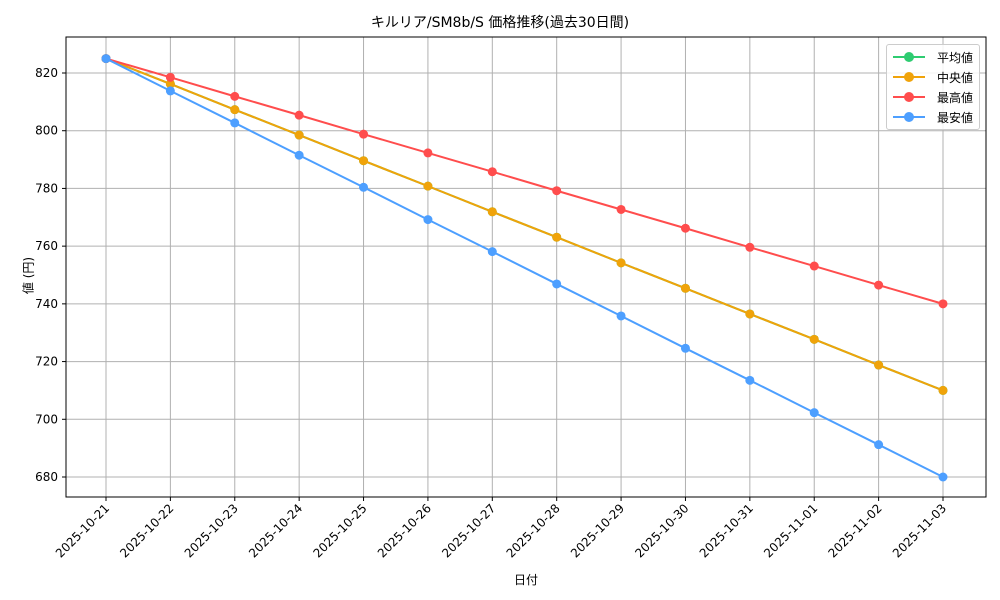 The image size is (1000, 600). I want to click on legend-label: 最高値, so click(955, 97).